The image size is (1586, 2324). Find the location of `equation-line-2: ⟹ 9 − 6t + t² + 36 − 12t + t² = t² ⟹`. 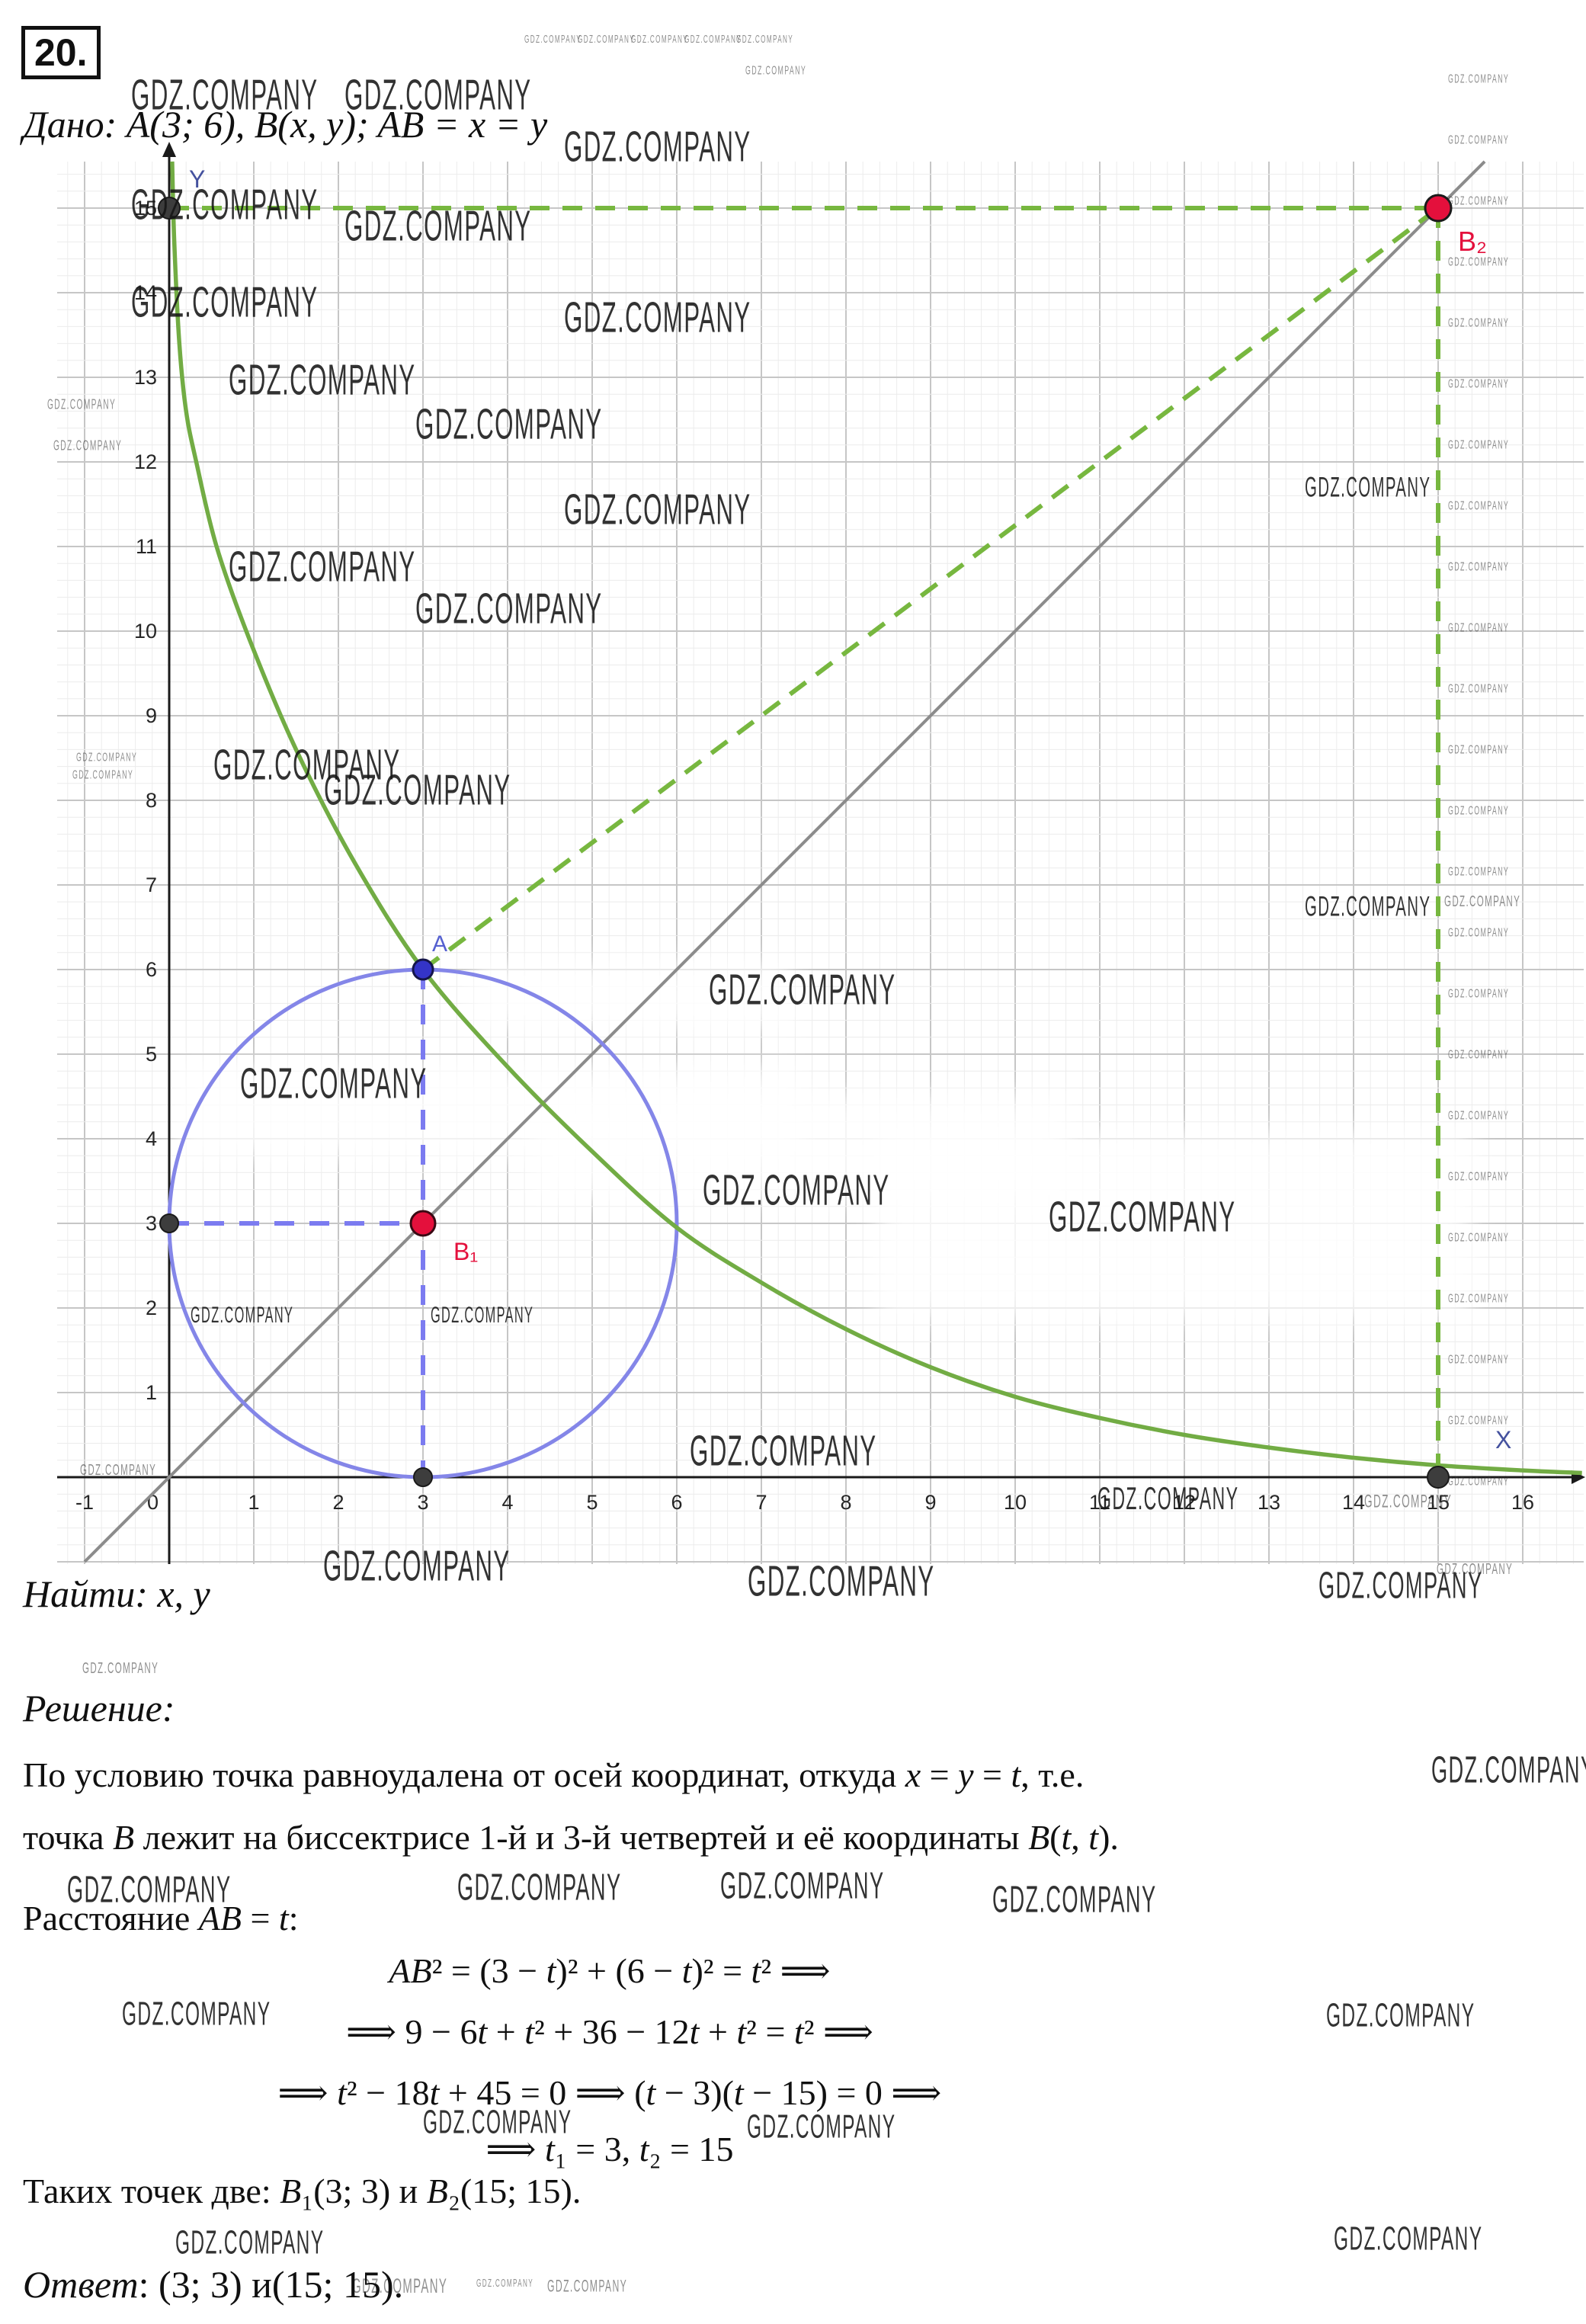

equation-line-2: ⟹ 9 − 6t + t² + 36 − 12t + t² = t² ⟹ is located at coordinates (609, 2031).